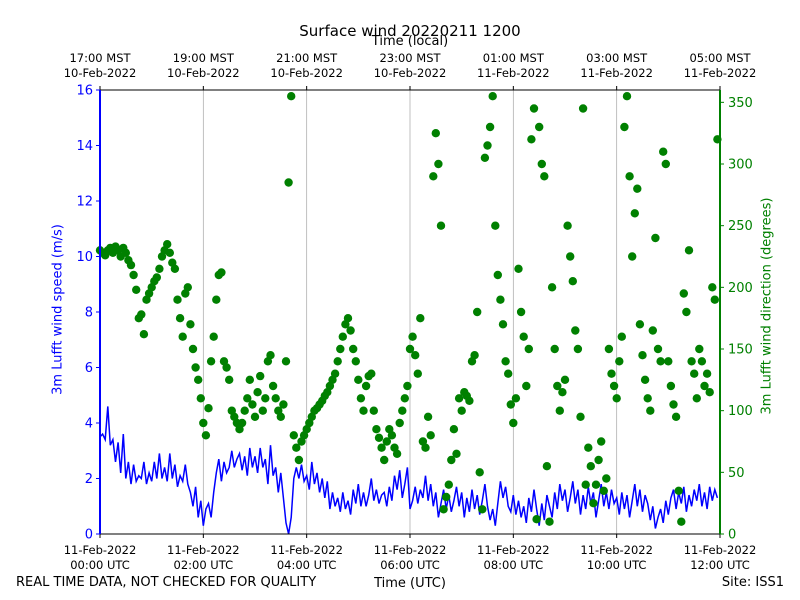 The height and width of the screenshot is (600, 800). Describe the element at coordinates (740, 350) in the screenshot. I see `y2-tick-label: 150` at that location.